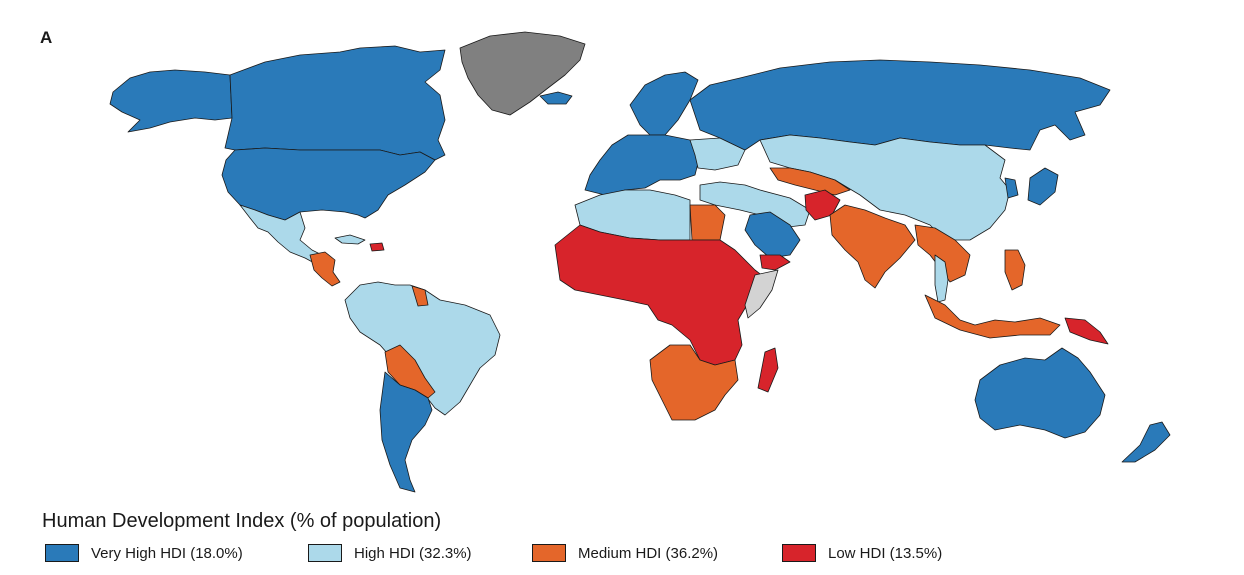 This screenshot has height=575, width=1244. What do you see at coordinates (1146, 442) in the screenshot?
I see `map-region-new-zealand` at bounding box center [1146, 442].